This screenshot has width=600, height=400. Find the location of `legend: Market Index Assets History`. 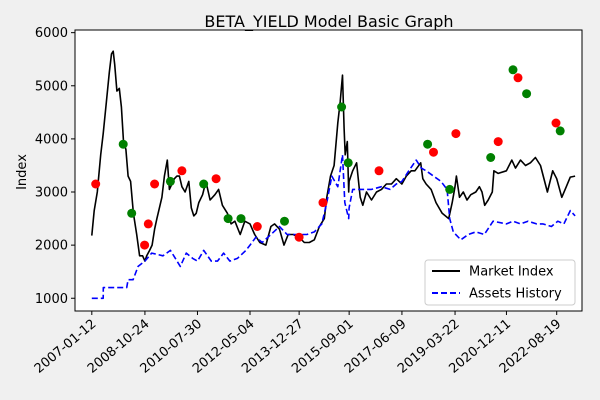

legend: Market Index Assets History is located at coordinates (500, 282).